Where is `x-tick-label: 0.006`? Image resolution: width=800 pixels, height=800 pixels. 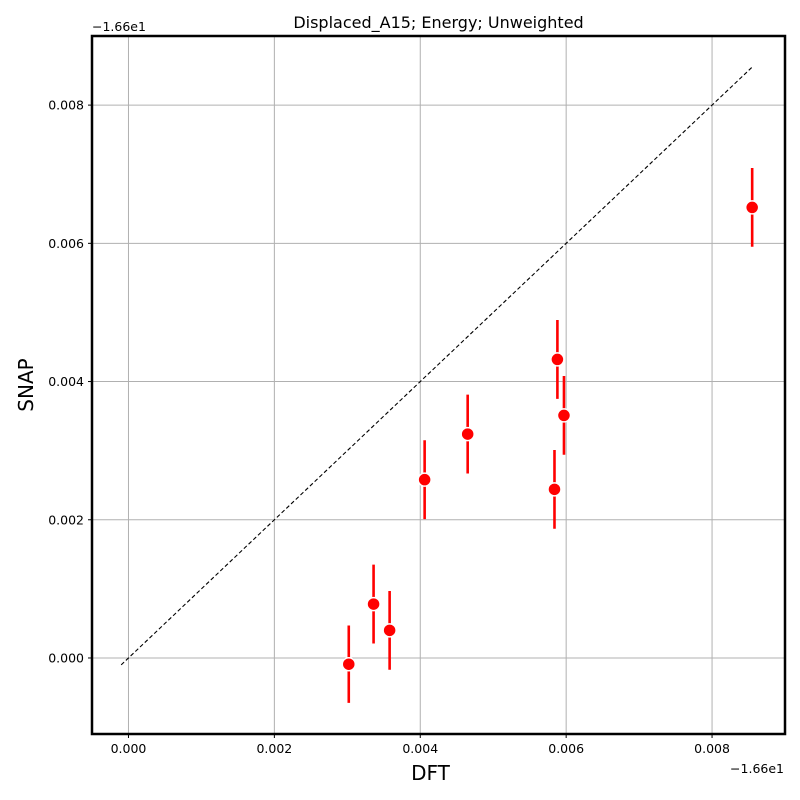 x-tick-label: 0.006 is located at coordinates (566, 748).